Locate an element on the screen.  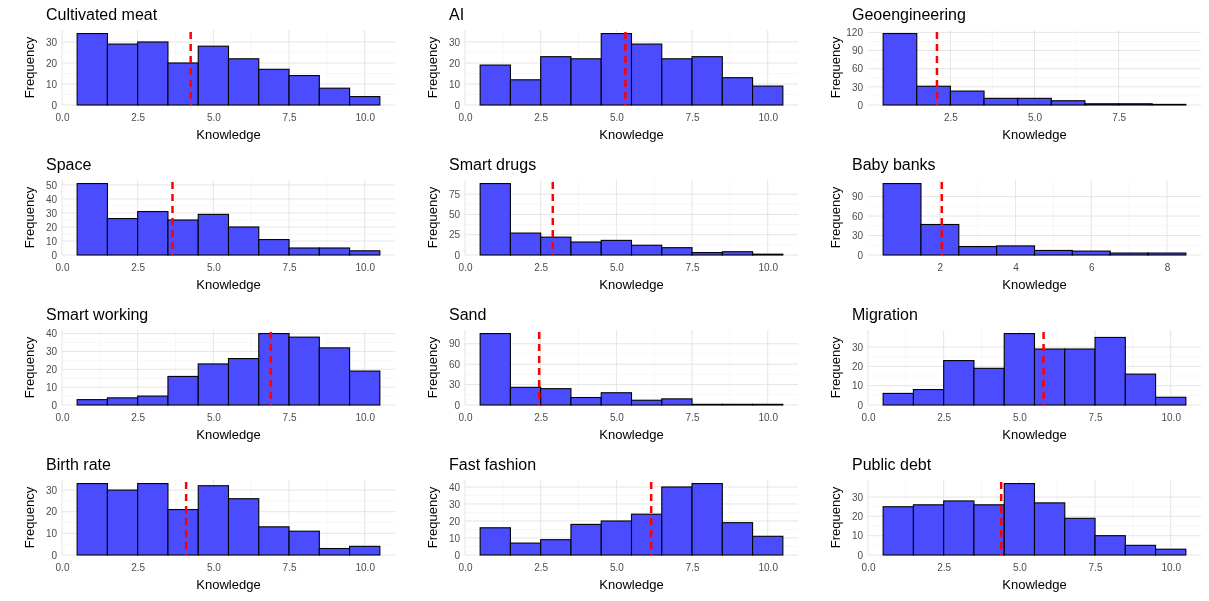
x-tick-label: 2 is located at coordinates (940, 268).